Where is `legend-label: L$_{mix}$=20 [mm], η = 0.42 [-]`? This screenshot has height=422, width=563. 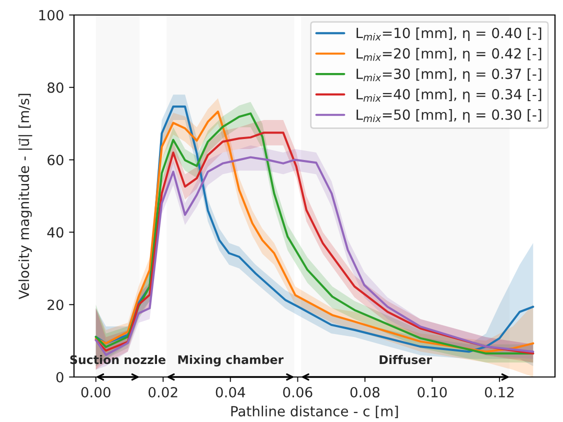
legend-label: L$_{mix}$=20 [mm], η = 0.42 [-] is located at coordinates (449, 55).